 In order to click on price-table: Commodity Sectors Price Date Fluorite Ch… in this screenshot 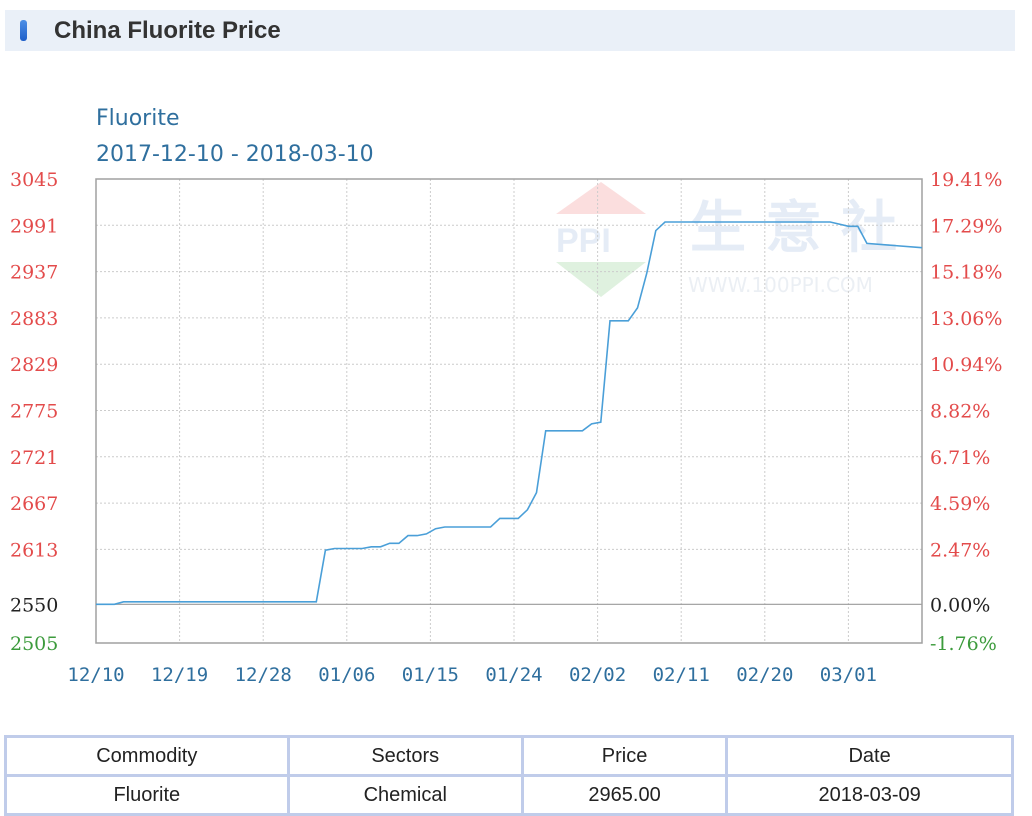, I will do `click(509, 775)`.